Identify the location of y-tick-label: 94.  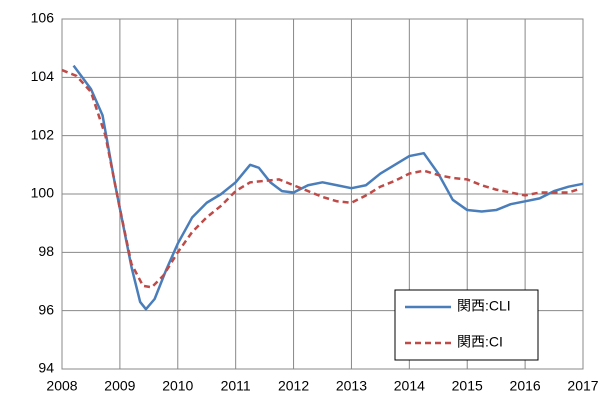
(46, 368).